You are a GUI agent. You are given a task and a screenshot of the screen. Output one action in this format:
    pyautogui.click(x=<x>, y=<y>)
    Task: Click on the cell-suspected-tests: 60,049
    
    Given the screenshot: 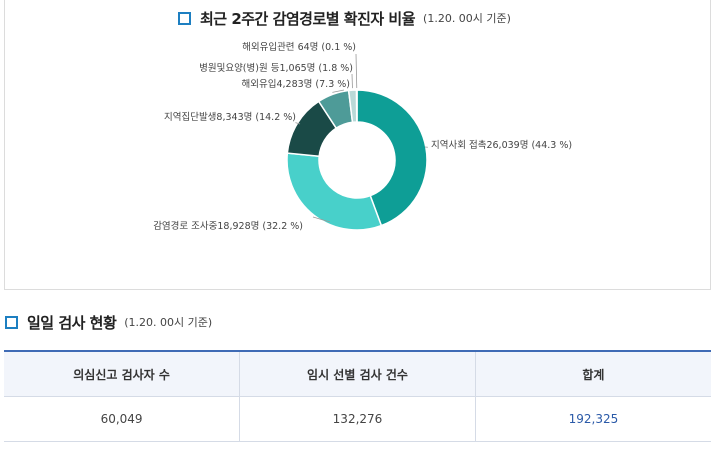 What is the action you would take?
    pyautogui.click(x=122, y=419)
    